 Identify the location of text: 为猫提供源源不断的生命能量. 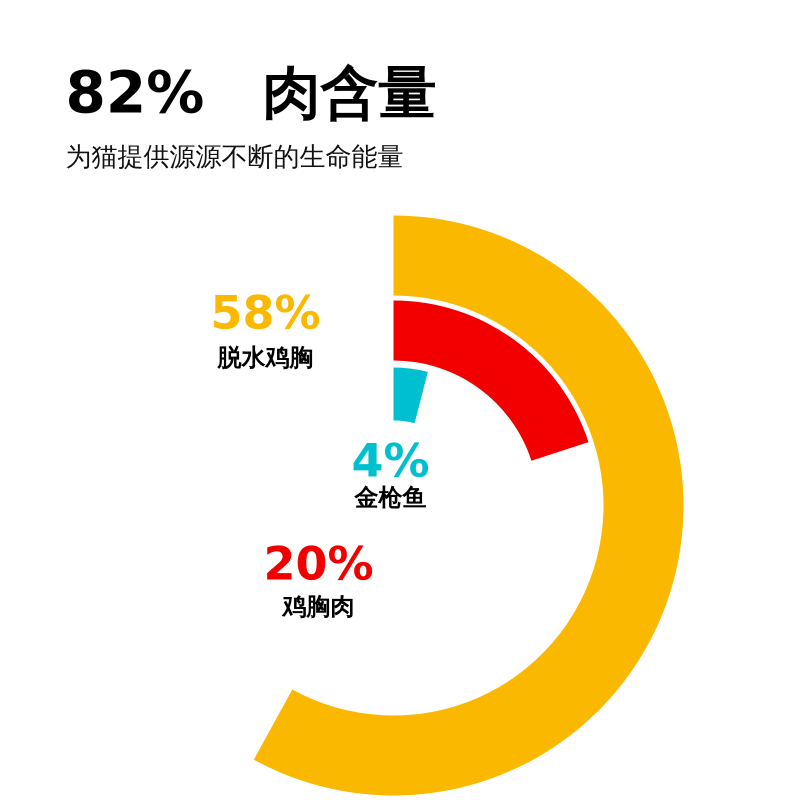
(235, 157).